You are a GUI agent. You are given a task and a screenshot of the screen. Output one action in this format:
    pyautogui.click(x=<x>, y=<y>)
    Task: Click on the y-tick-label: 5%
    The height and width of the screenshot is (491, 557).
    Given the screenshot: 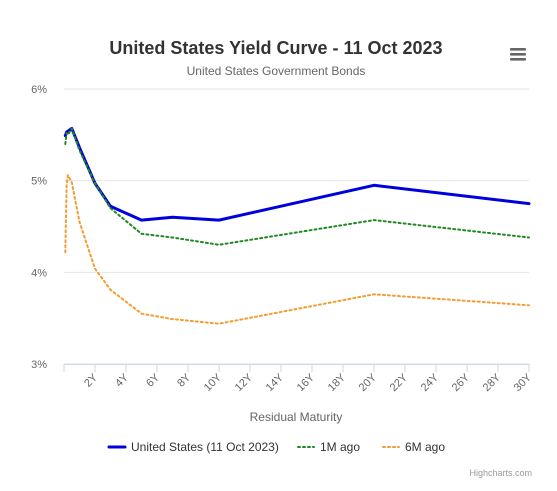 What is the action you would take?
    pyautogui.click(x=39, y=182)
    